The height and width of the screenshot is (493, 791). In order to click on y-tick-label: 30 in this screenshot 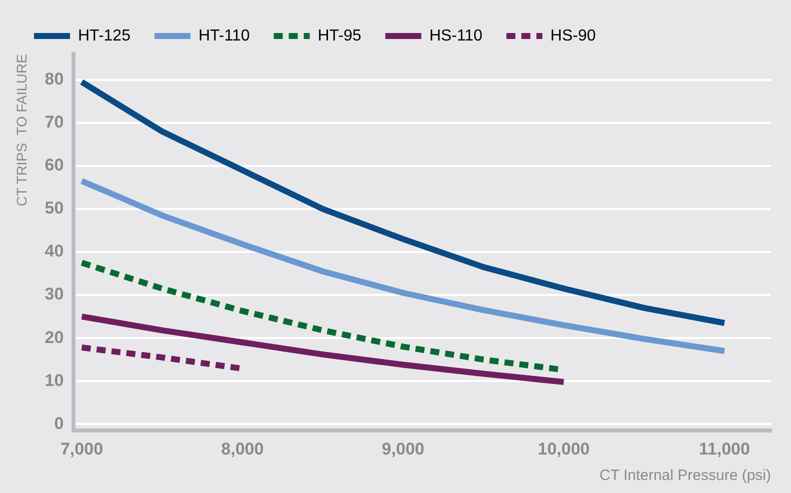, I will do `click(54, 294)`.